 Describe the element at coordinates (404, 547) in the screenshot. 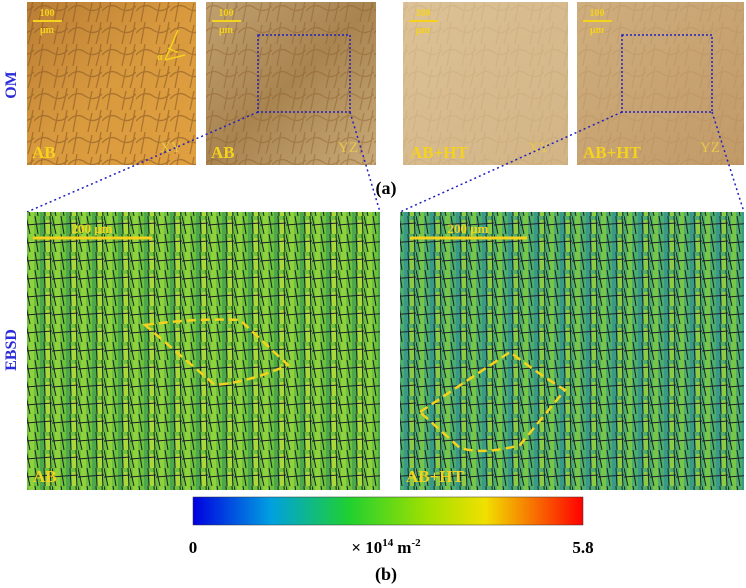

I see `unit: m` at that location.